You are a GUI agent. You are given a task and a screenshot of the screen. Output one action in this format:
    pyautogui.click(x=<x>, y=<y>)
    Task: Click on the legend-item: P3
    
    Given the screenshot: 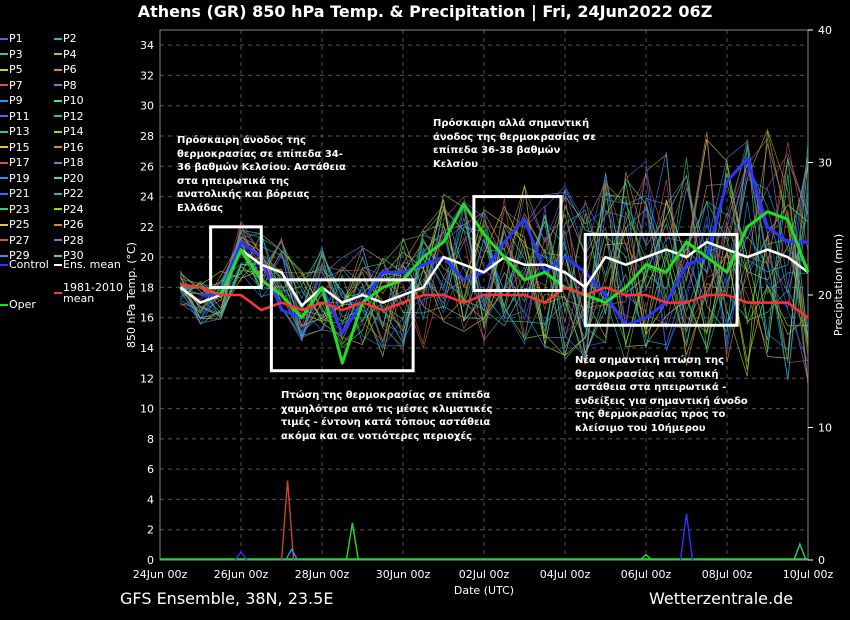 What is the action you would take?
    pyautogui.click(x=11, y=54)
    